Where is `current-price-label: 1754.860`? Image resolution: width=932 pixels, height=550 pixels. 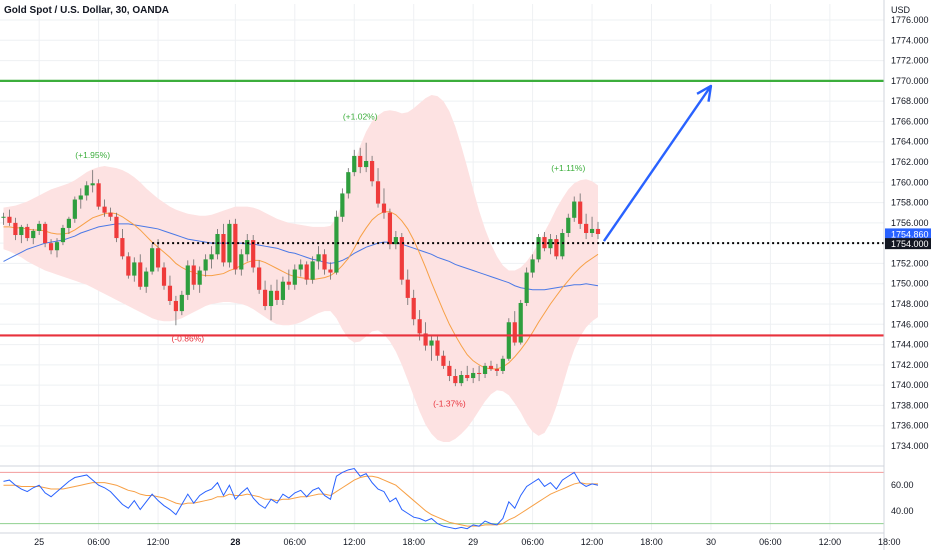 current-price-label: 1754.860 is located at coordinates (910, 234).